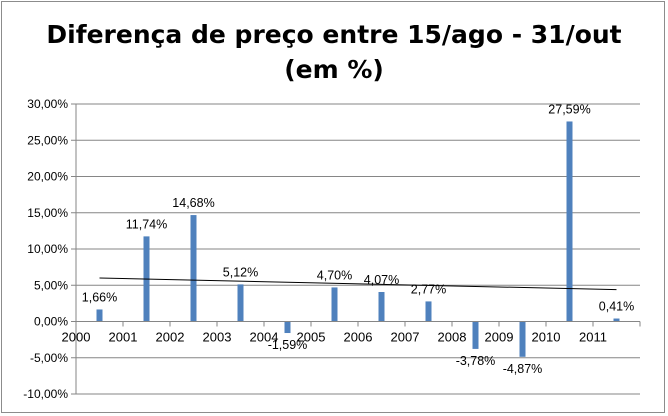  I want to click on data-label-2000: 1,66%, so click(99, 297).